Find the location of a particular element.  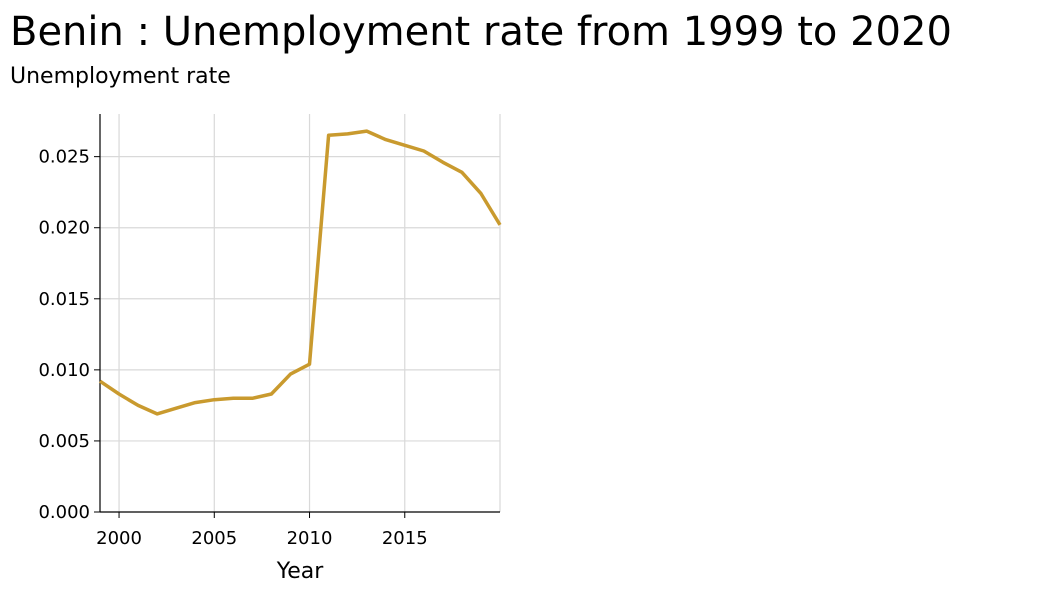

x-tick-label: 2015 is located at coordinates (405, 538).